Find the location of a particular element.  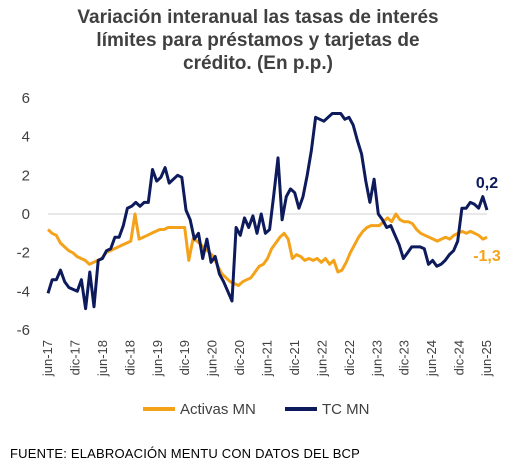

x-tick-label: dic-18 is located at coordinates (129, 357).